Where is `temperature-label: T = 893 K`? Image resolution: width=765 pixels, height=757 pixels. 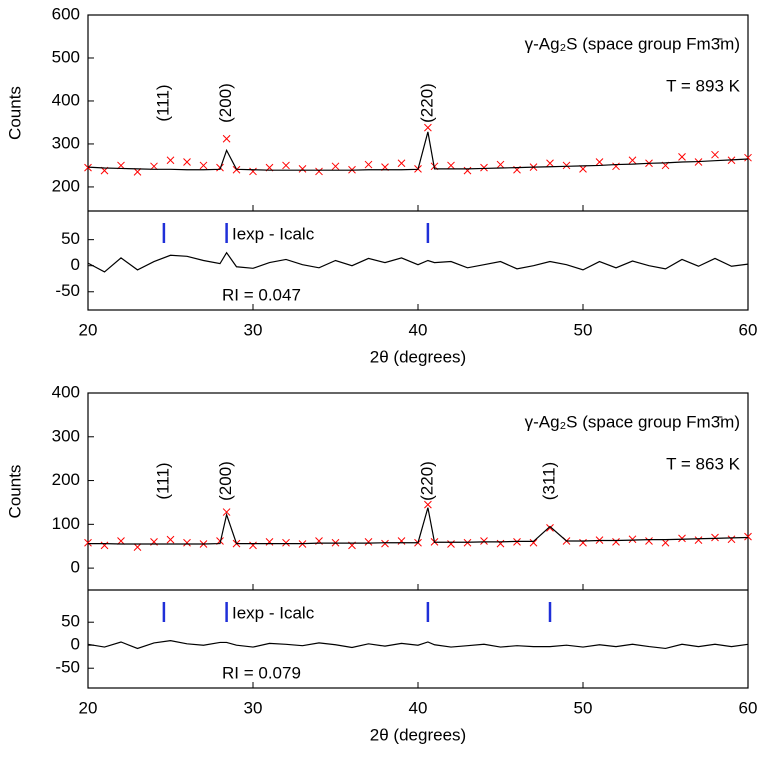
temperature-label: T = 893 K is located at coordinates (703, 85).